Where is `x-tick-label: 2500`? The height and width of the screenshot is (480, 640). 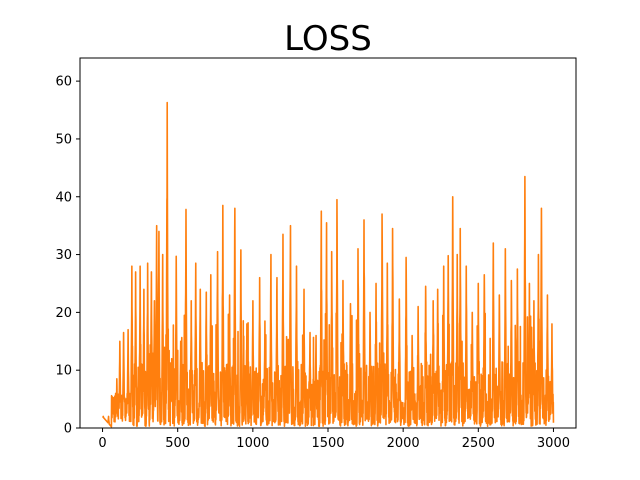 x-tick-label: 2500 is located at coordinates (478, 443).